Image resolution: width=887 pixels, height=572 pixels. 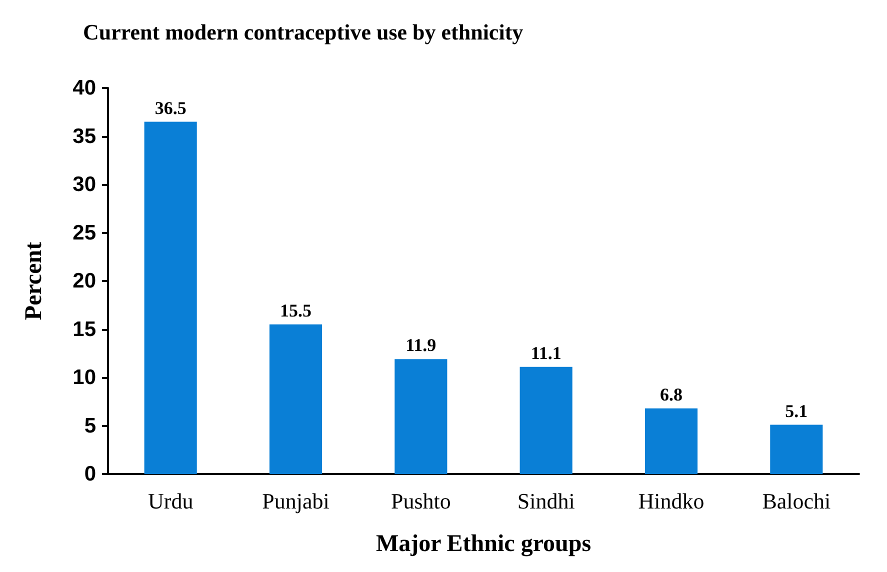 I want to click on y-tick-label: 5, so click(x=90, y=426).